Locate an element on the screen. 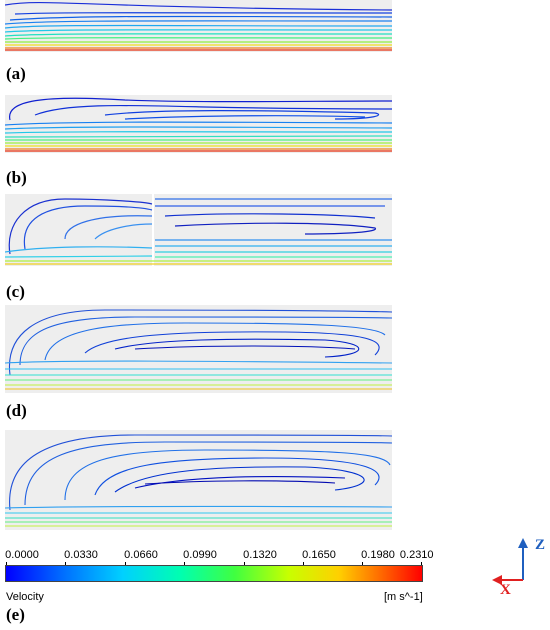 The width and height of the screenshot is (550, 630). streamline-plot-a is located at coordinates (198, 26).